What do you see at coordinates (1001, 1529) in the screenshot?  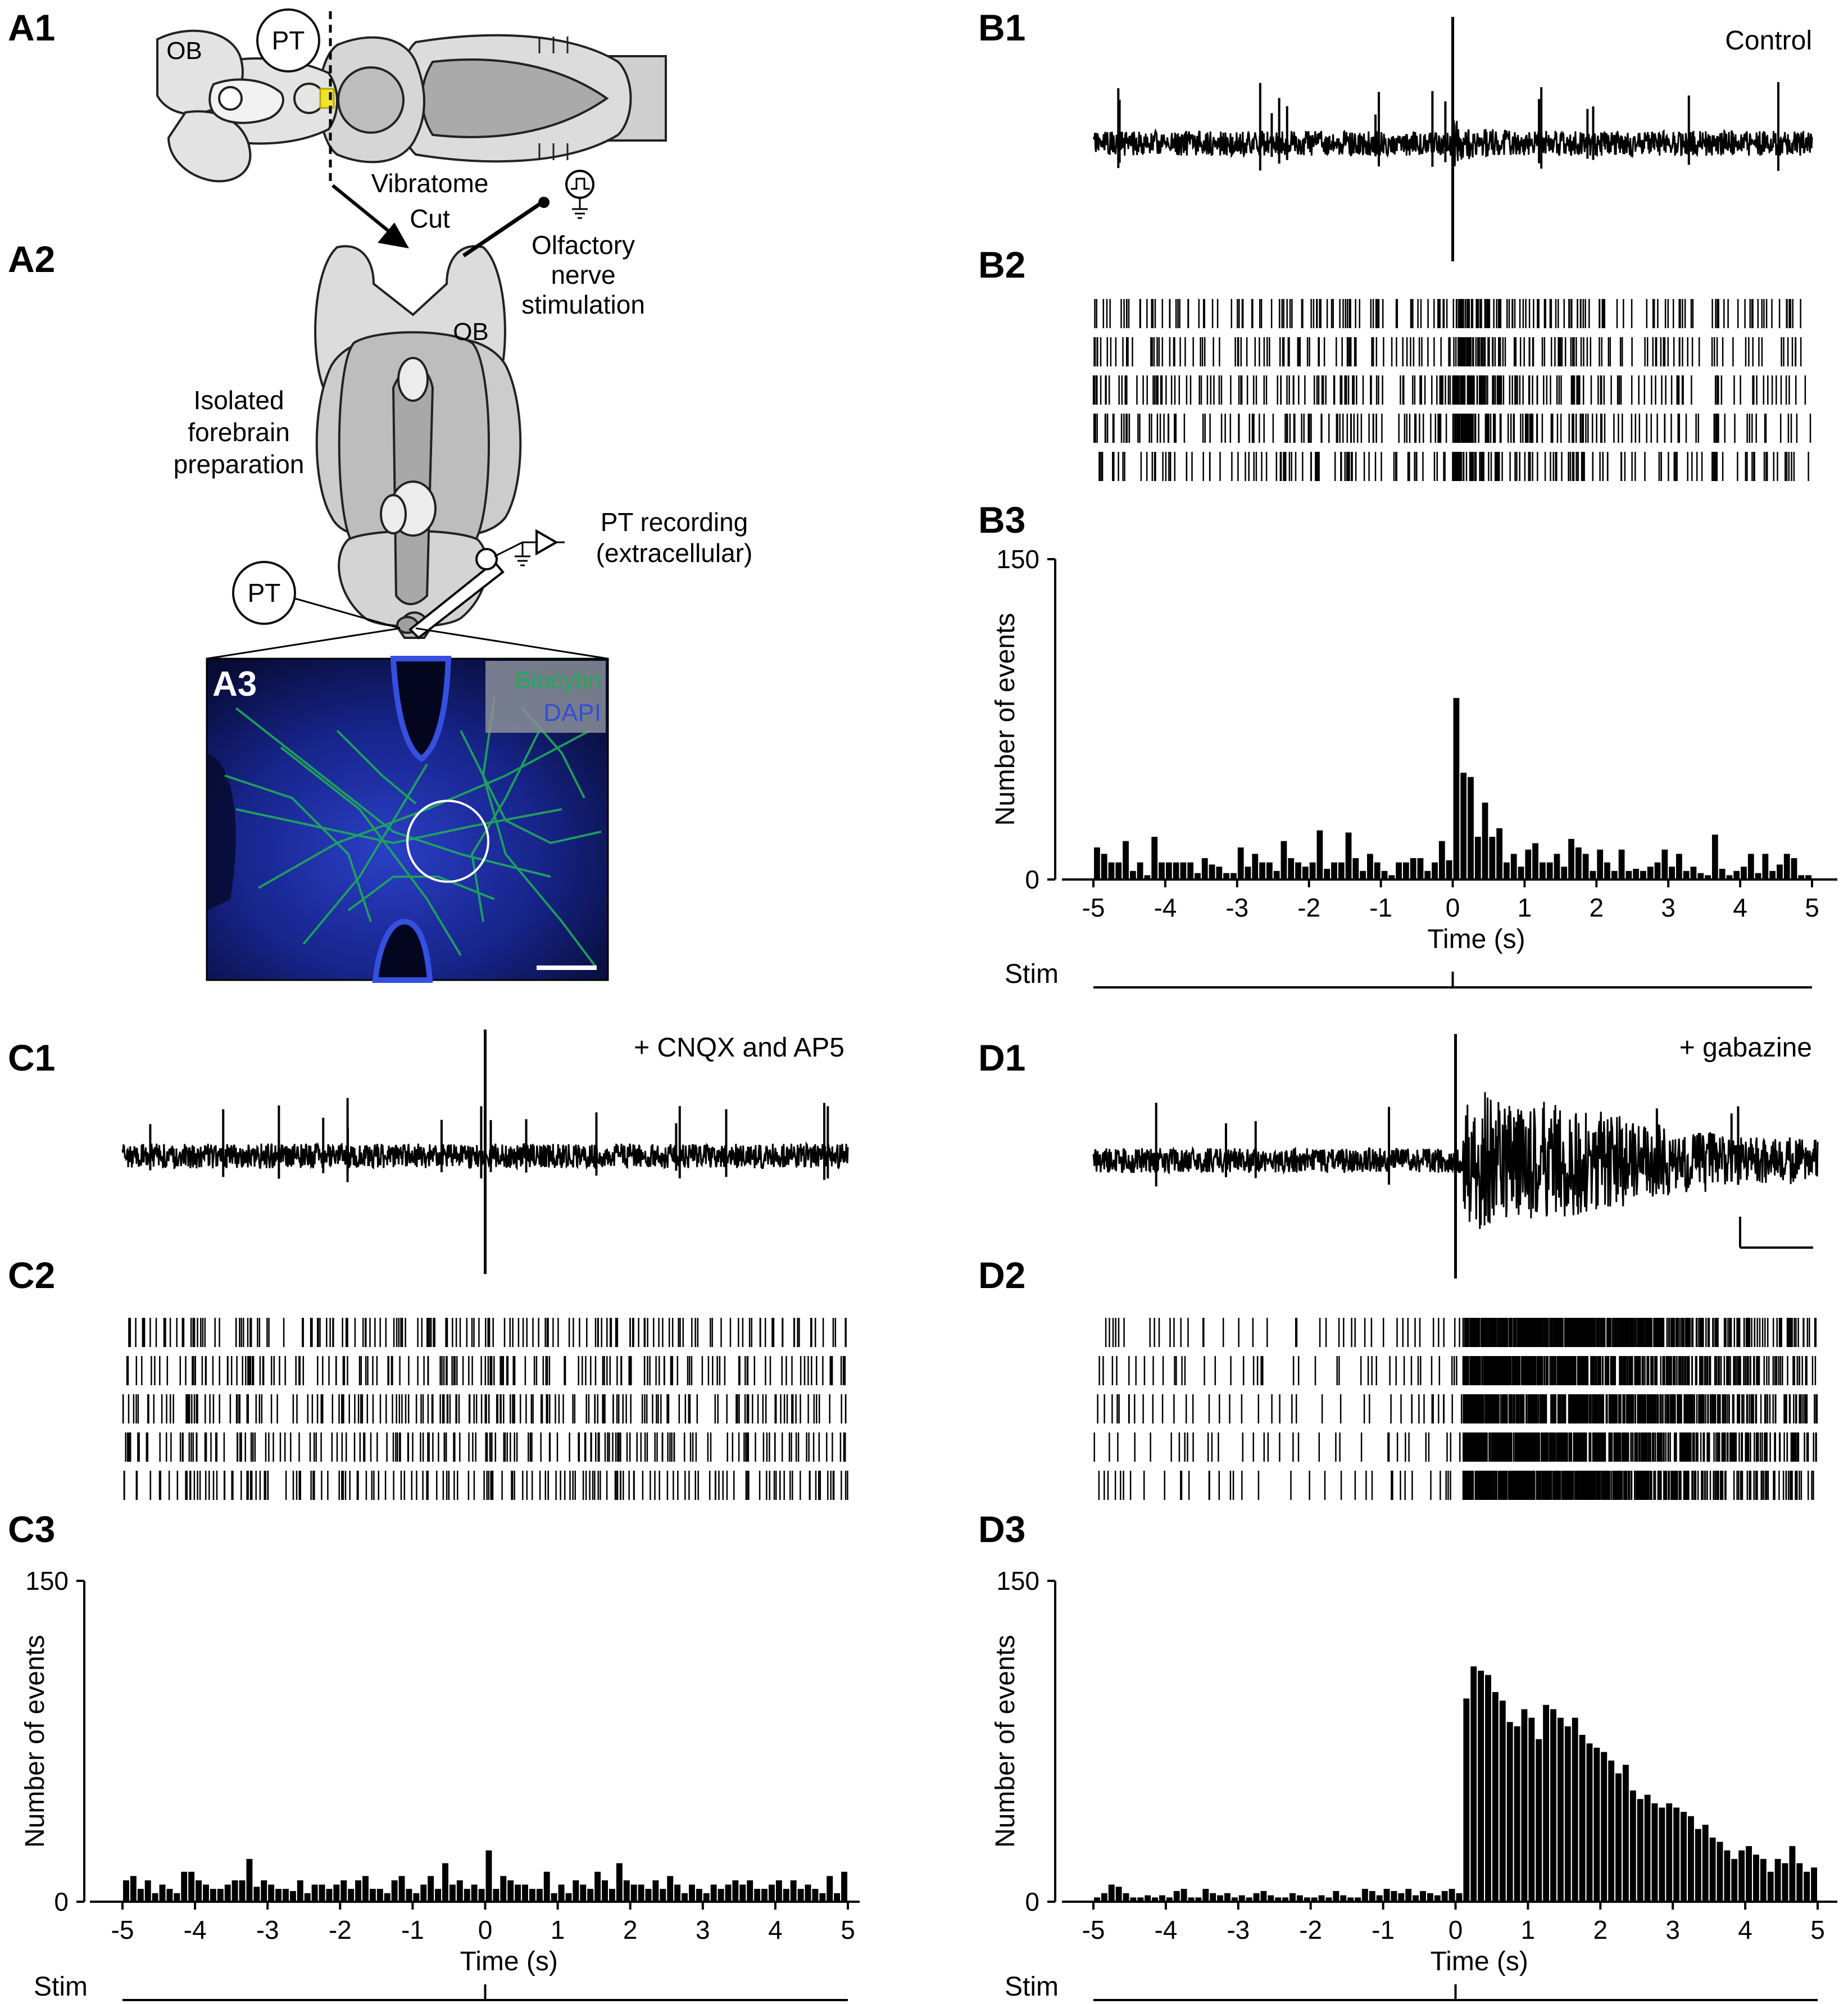 I see `panel-label-d3: D3` at bounding box center [1001, 1529].